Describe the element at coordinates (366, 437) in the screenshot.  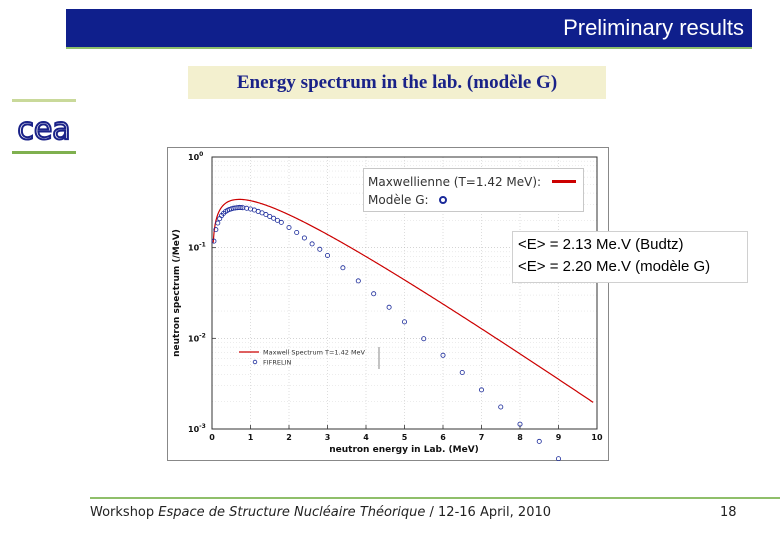
I see `x-tick-label: 4` at that location.